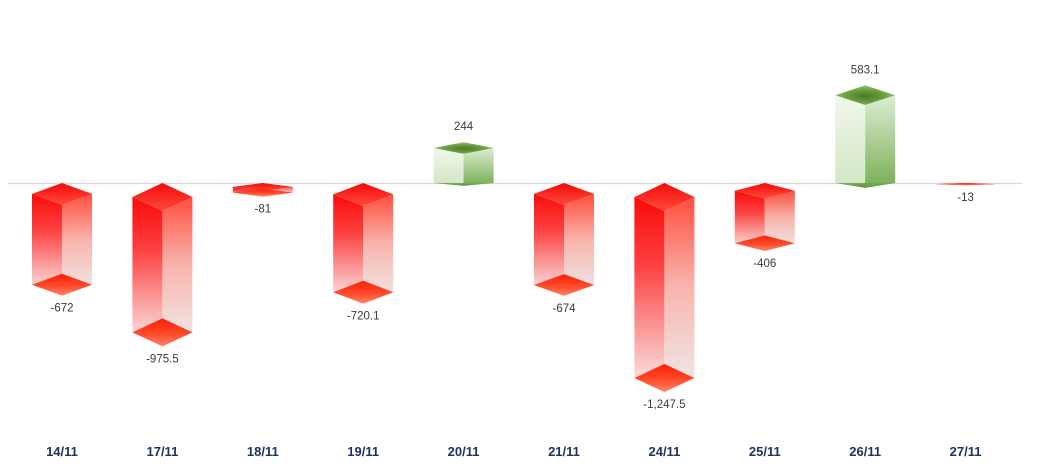 This screenshot has height=475, width=1037. Describe the element at coordinates (162, 359) in the screenshot. I see `value-label: -975.5` at that location.